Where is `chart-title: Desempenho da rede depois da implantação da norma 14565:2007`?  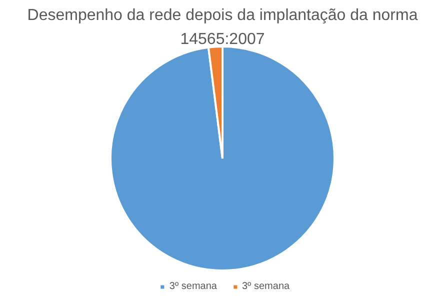 chart-title: Desempenho da rede depois da implantação da norma 14565:2007 is located at coordinates (222, 27).